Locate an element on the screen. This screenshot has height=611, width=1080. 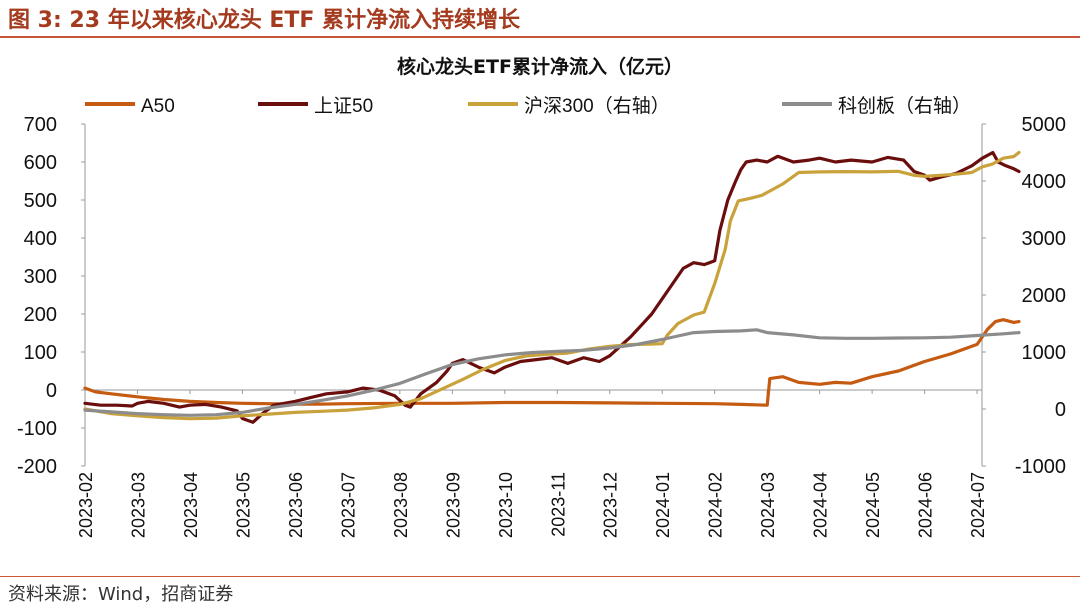
source-divider is located at coordinates (540, 576).